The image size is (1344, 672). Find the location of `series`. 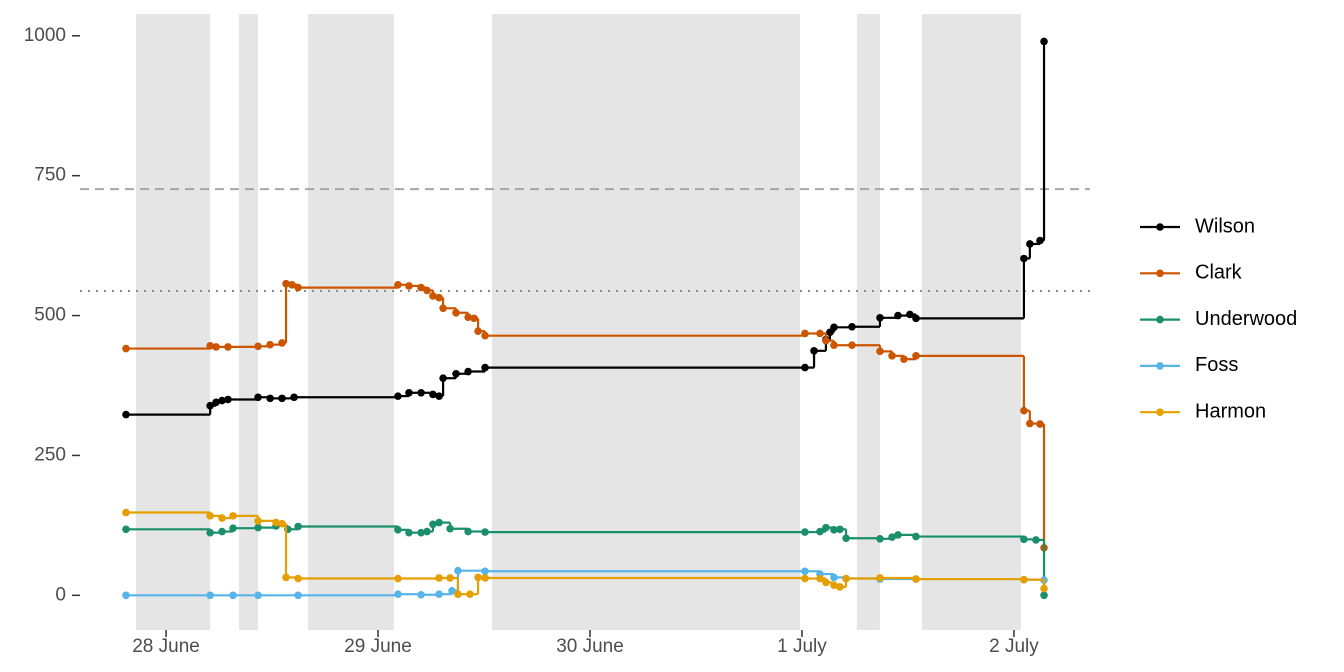

series is located at coordinates (585, 553).